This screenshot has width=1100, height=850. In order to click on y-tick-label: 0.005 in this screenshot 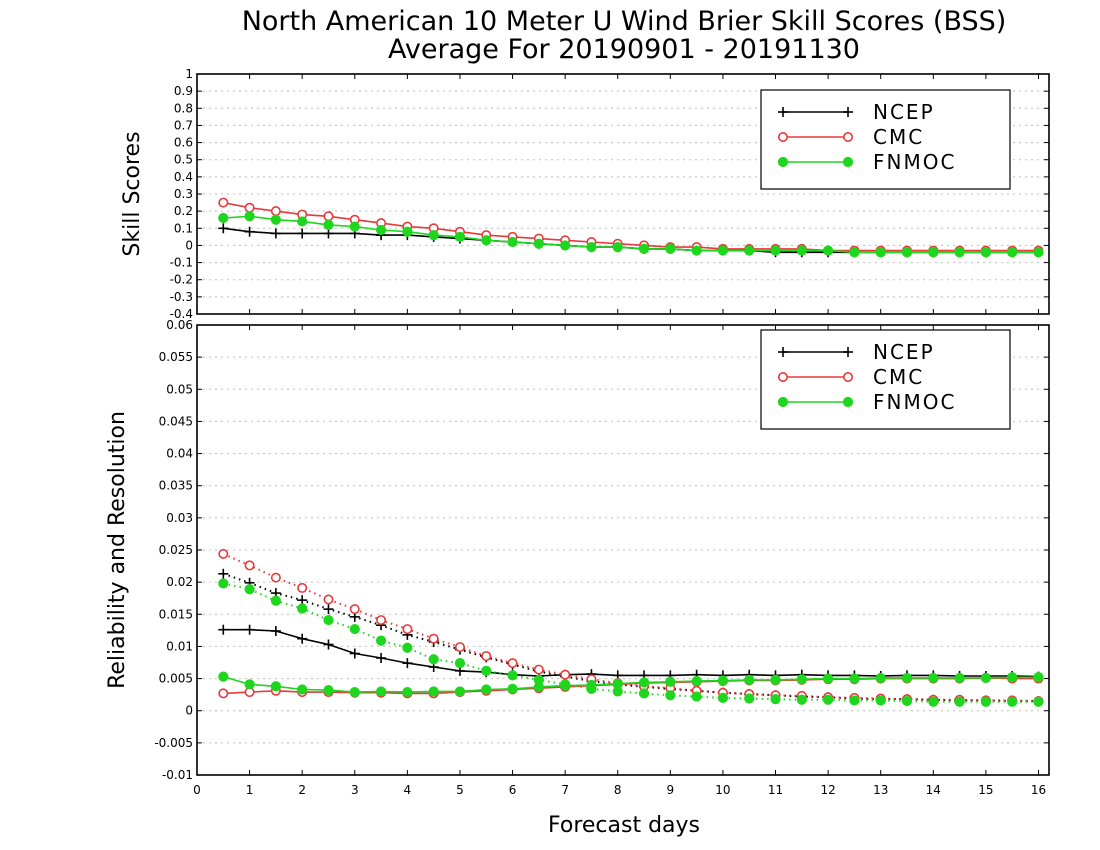, I will do `click(176, 679)`.